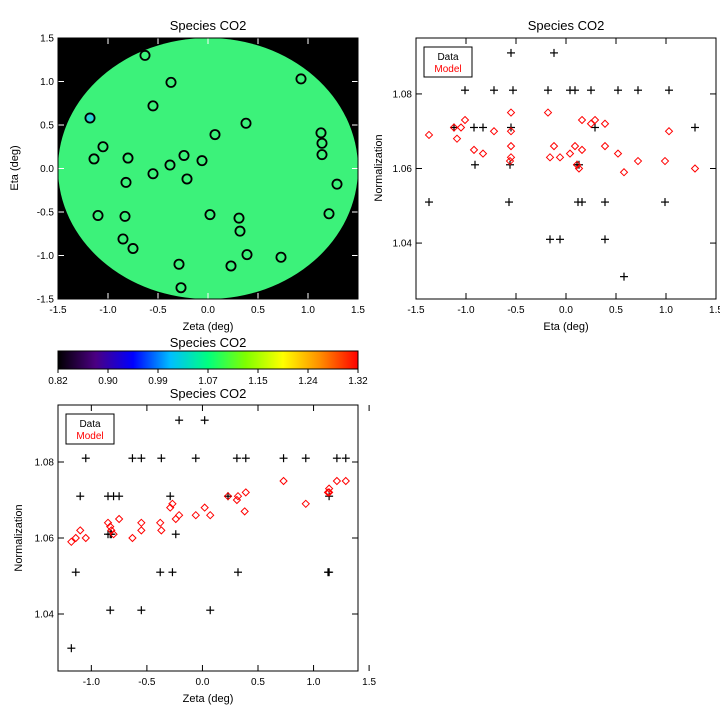 This screenshot has height=720, width=720. What do you see at coordinates (147, 682) in the screenshot?
I see `zeta-panel-xtick-label: -0.5` at bounding box center [147, 682].